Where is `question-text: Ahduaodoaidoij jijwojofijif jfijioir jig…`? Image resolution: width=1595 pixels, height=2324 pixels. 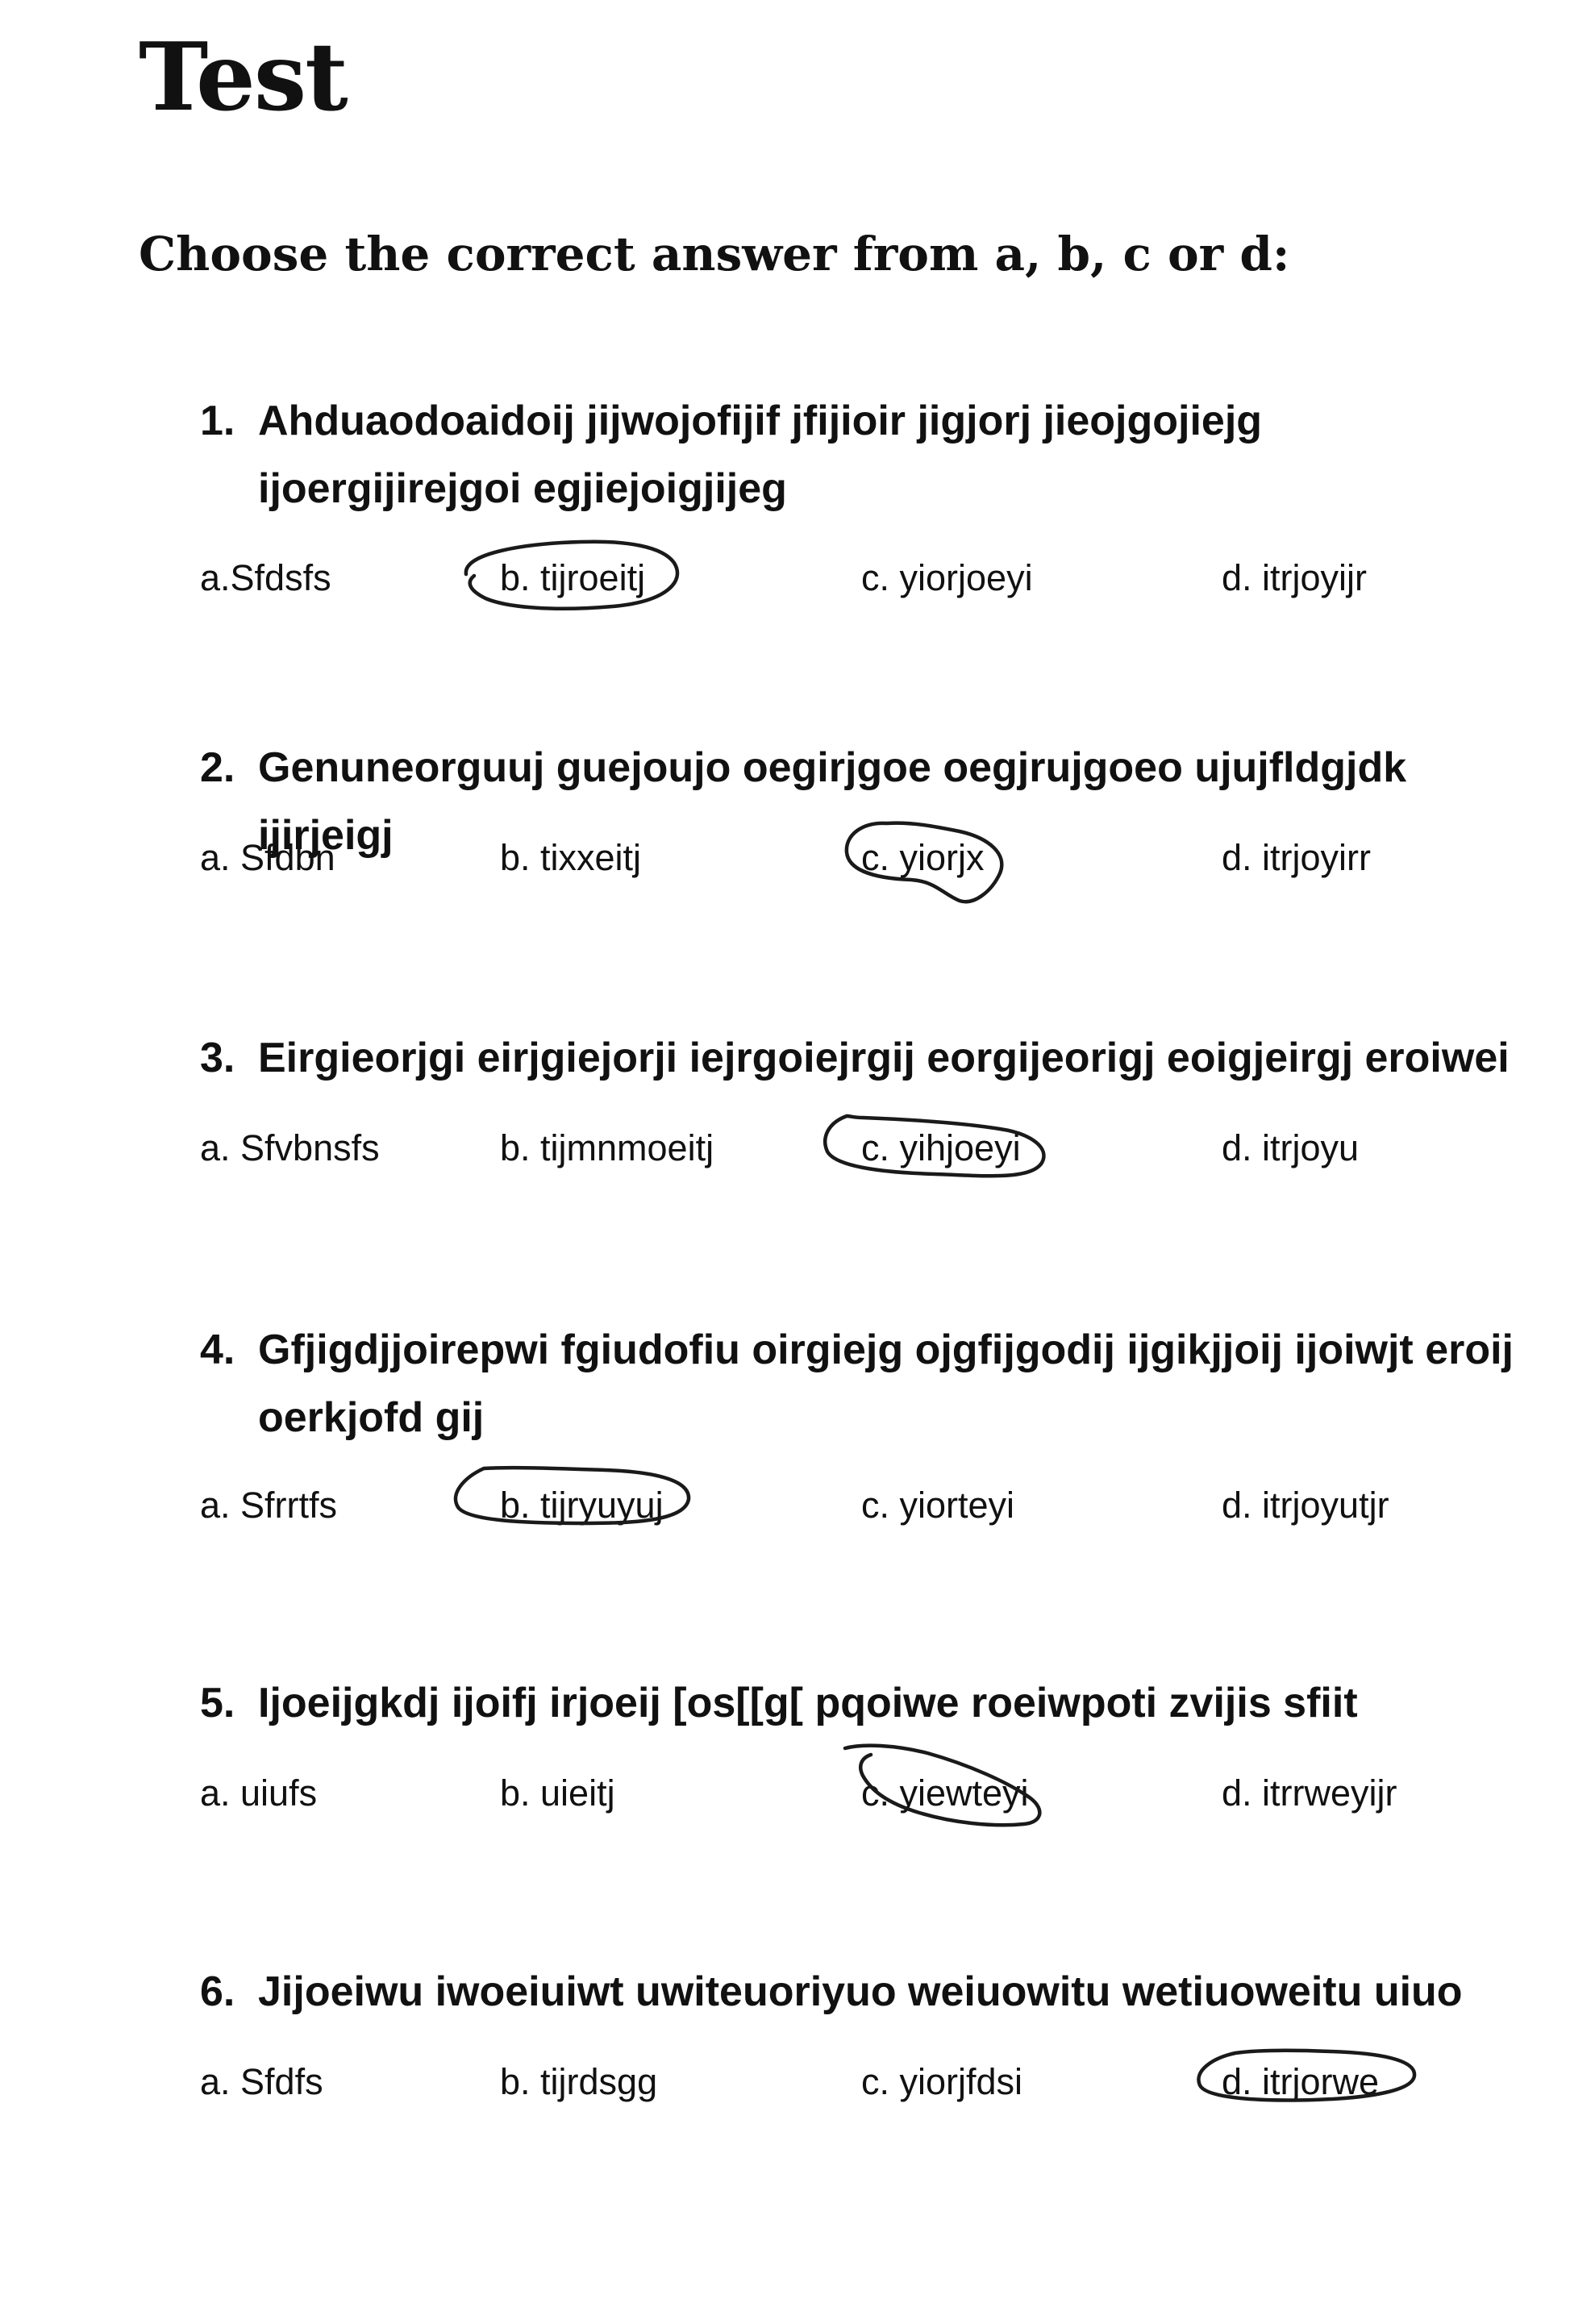 question-text: Ahduaodoaidoij jijwojofijif jfijioir jig… is located at coordinates (760, 455).